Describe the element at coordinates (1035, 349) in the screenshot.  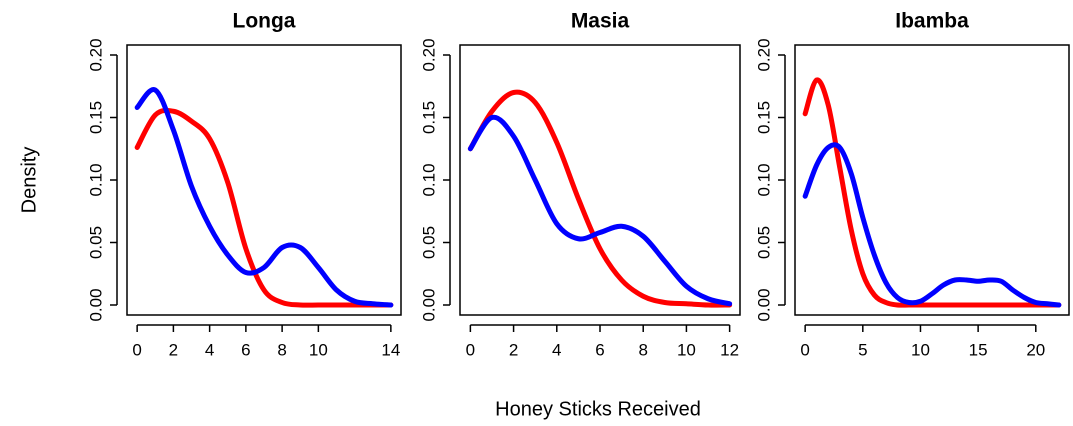
I see `x-tick-label: 20` at that location.